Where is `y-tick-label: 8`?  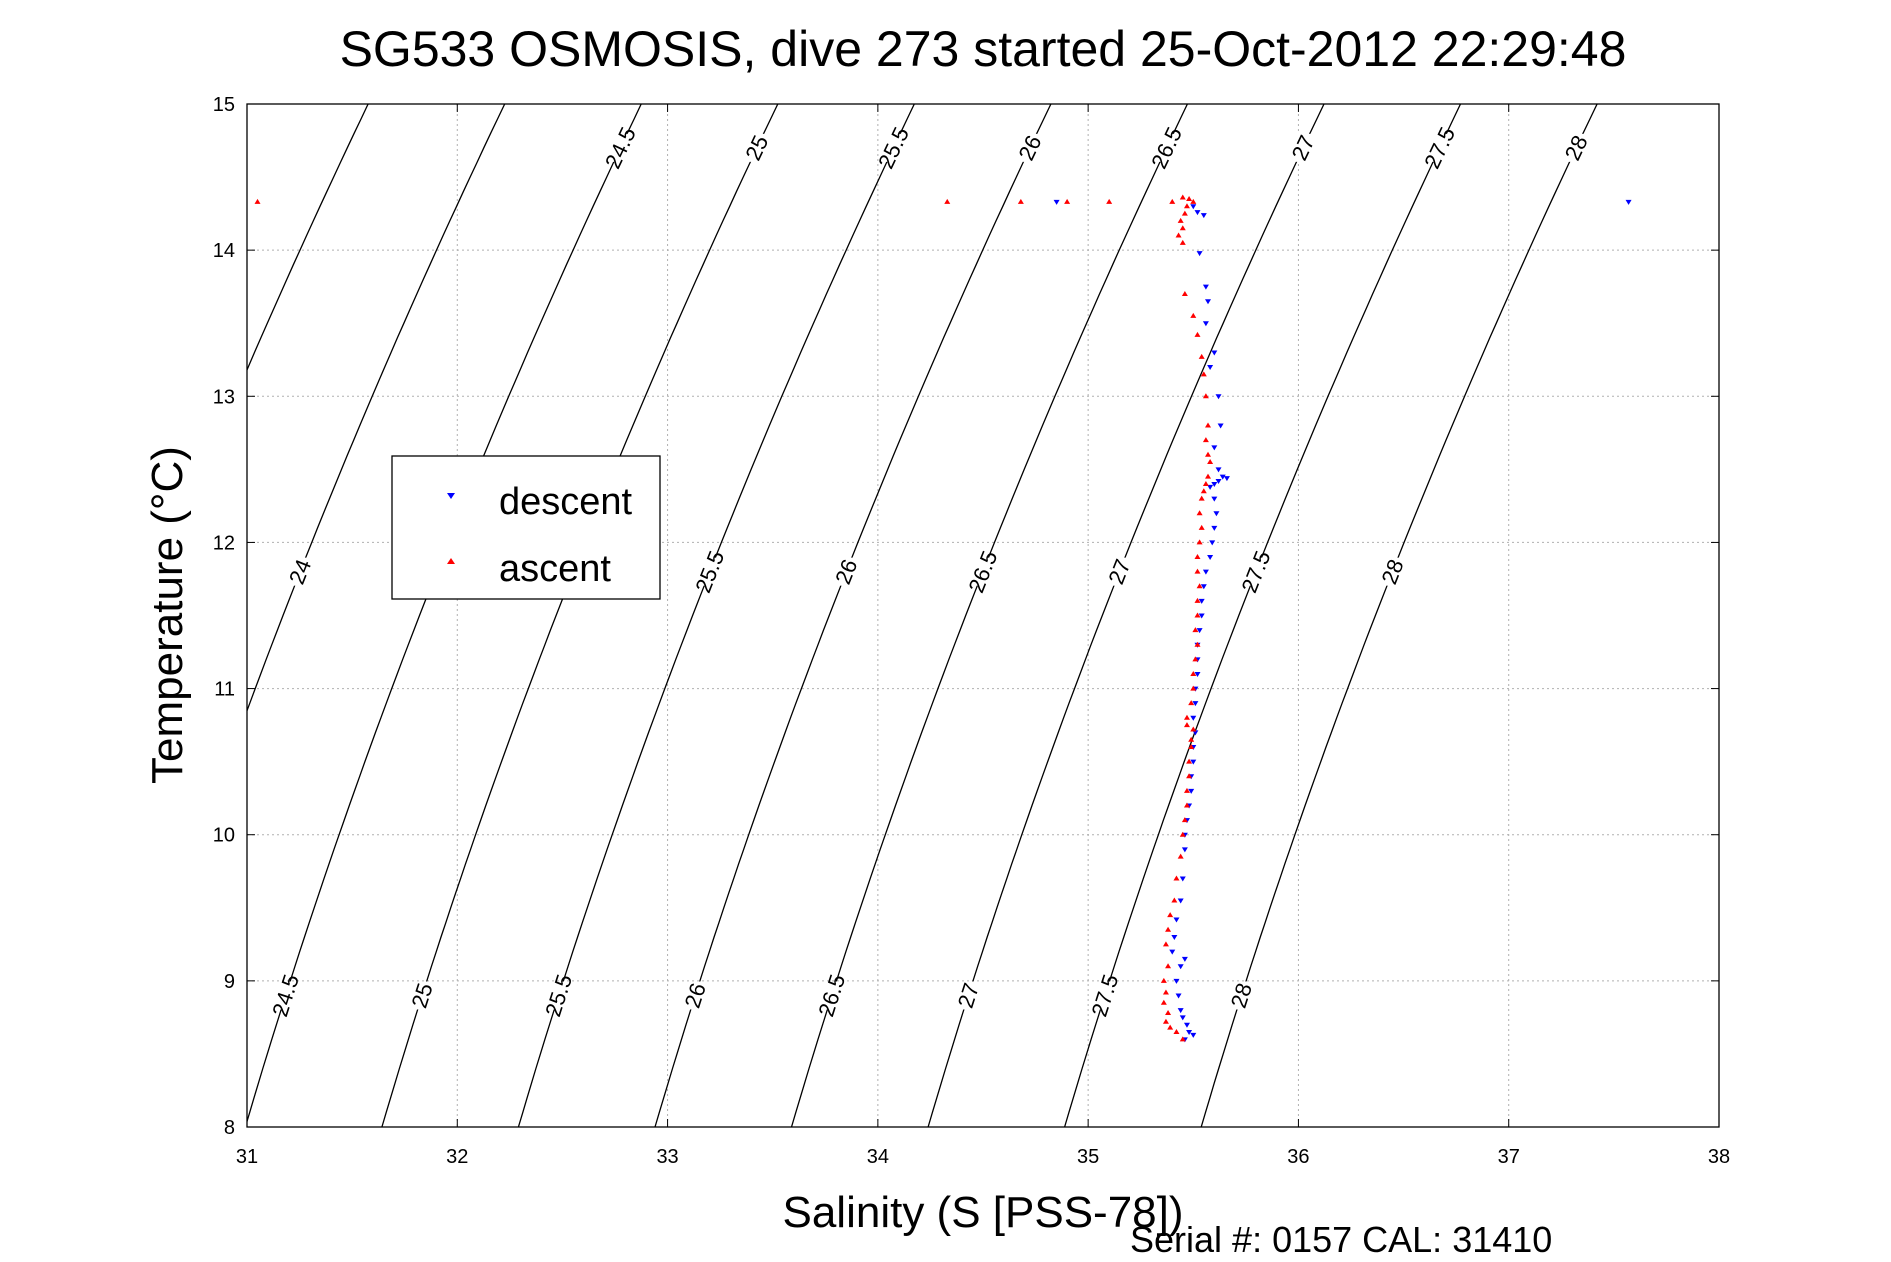
y-tick-label: 8 is located at coordinates (229, 1128).